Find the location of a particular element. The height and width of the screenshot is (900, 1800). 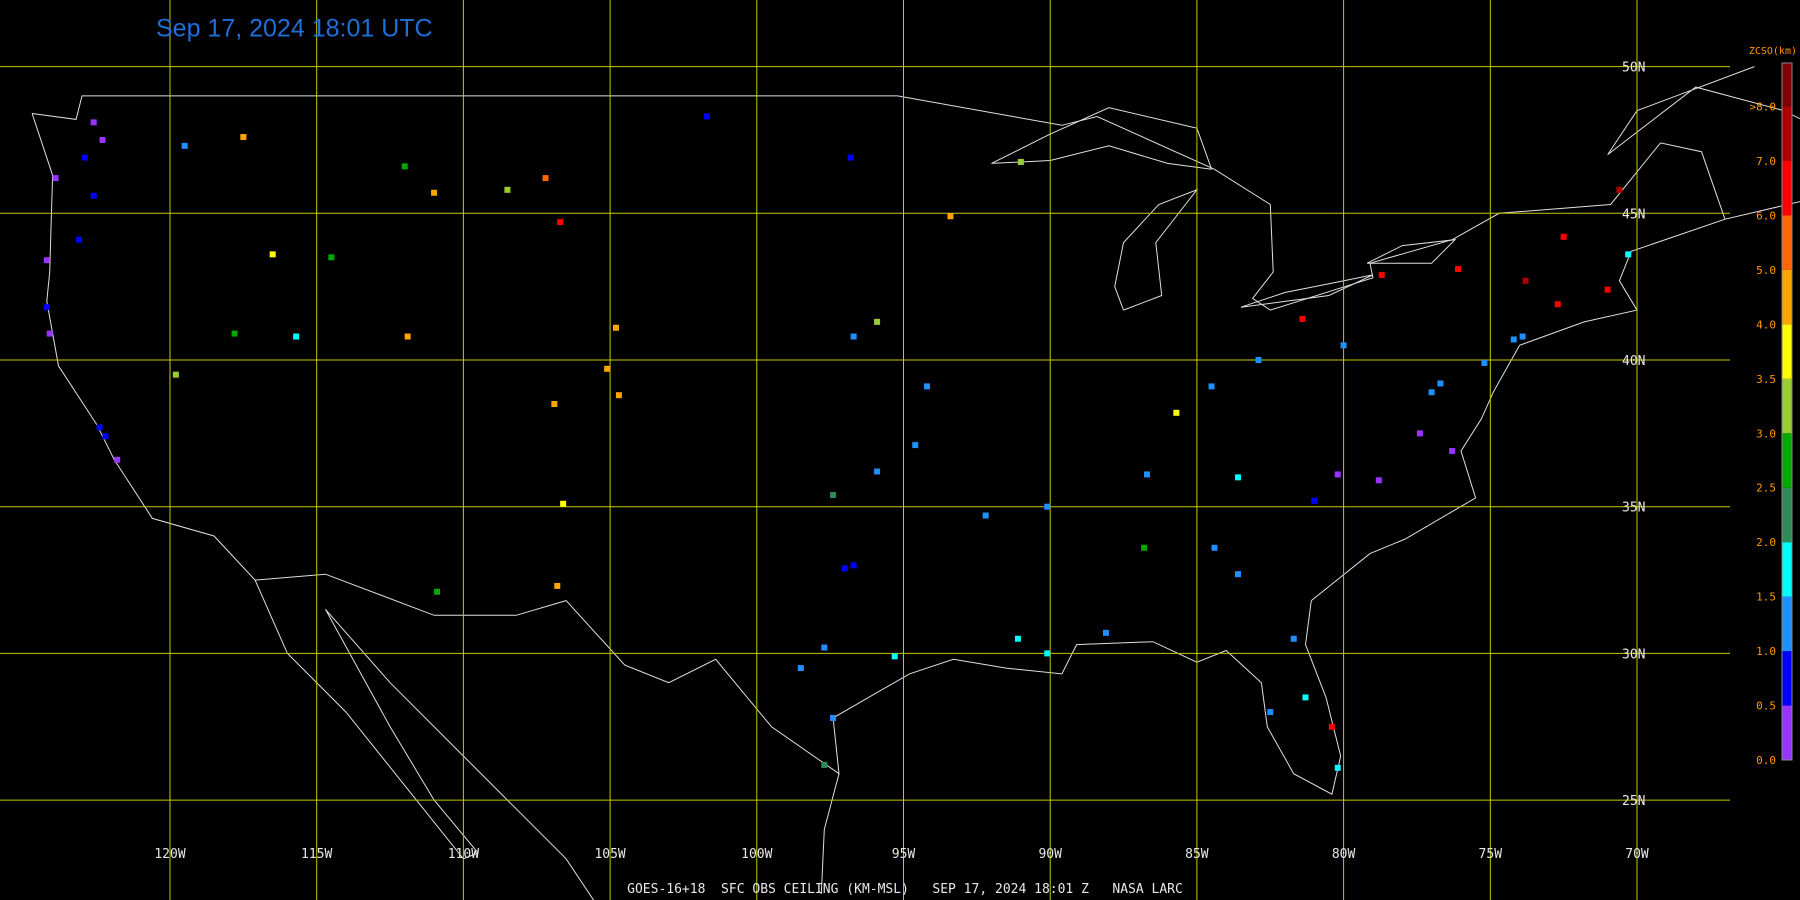

legend-label: 3.0 is located at coordinates (1766, 433).